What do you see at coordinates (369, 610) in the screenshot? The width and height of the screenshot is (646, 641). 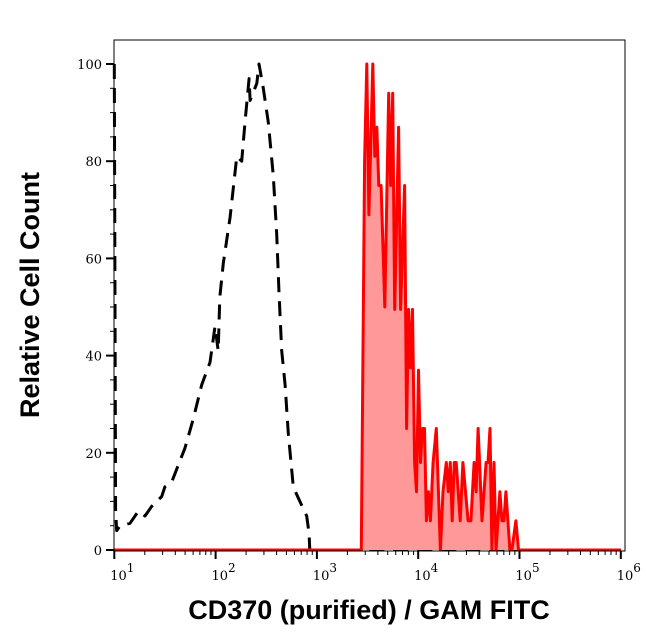 I see `x-axis-title: CD370 (purified) / GAM FITC` at bounding box center [369, 610].